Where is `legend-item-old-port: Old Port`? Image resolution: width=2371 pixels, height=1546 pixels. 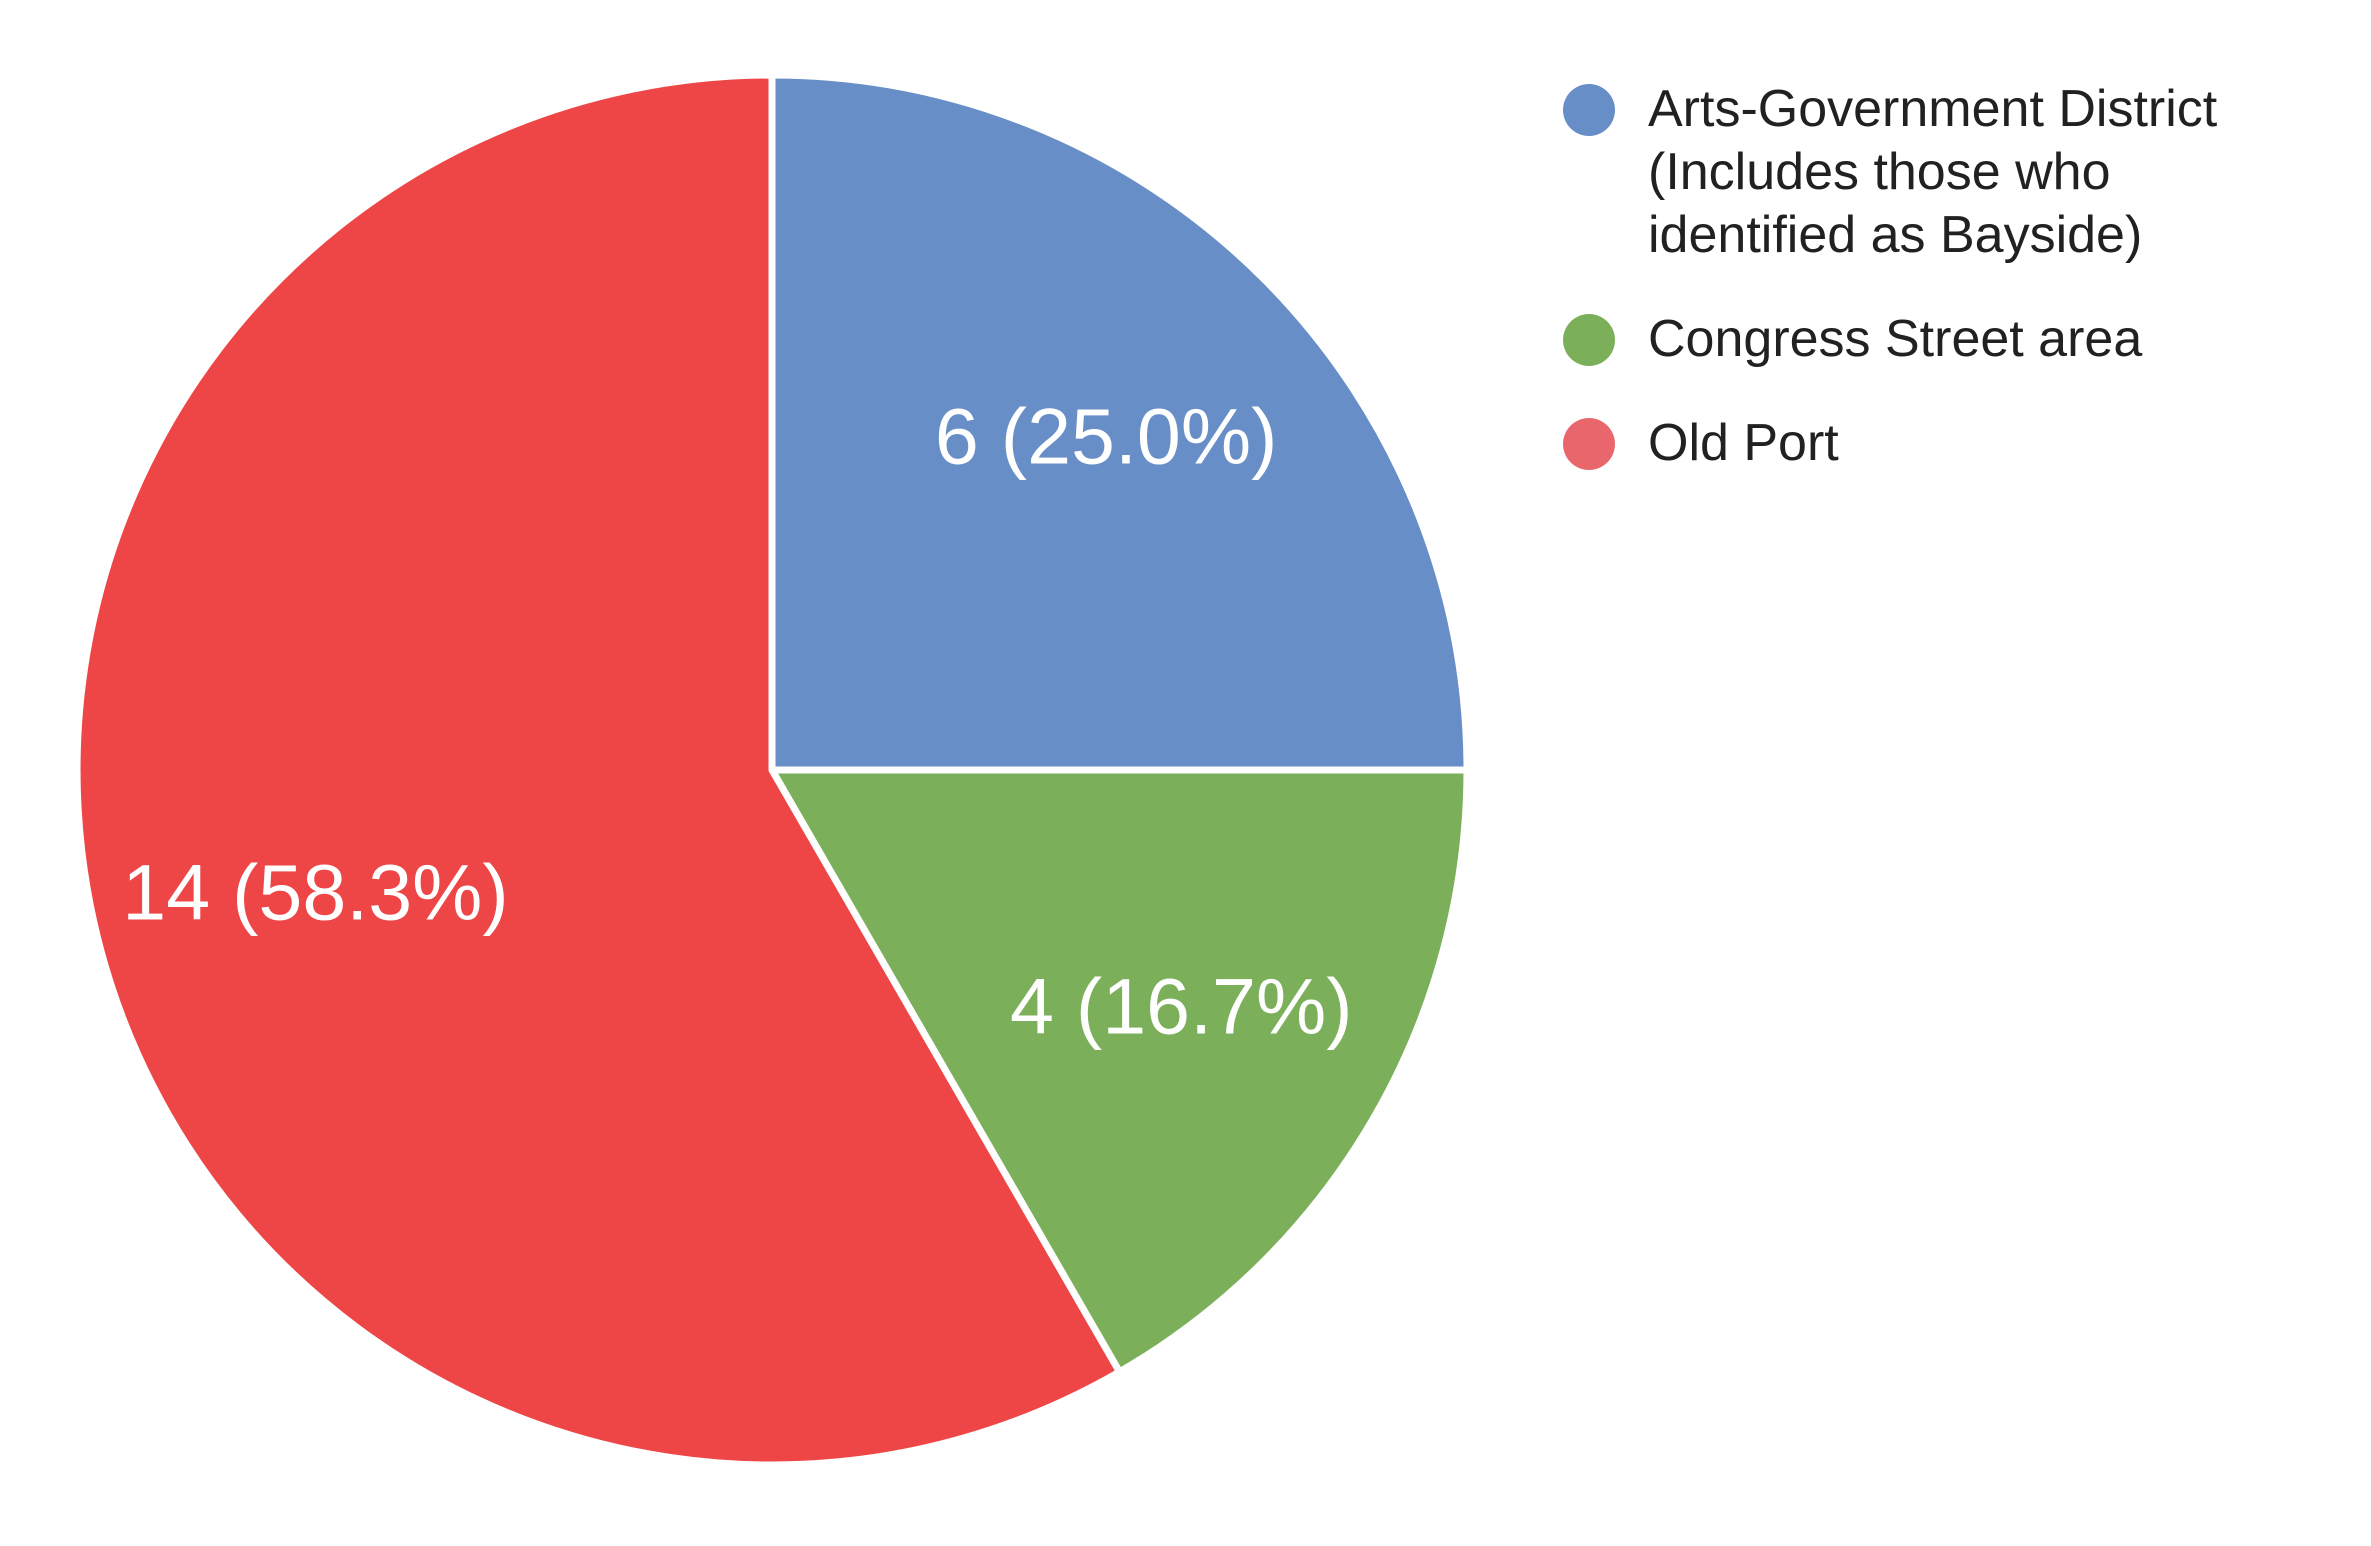
legend-item-old-port: Old Port is located at coordinates (1890, 443).